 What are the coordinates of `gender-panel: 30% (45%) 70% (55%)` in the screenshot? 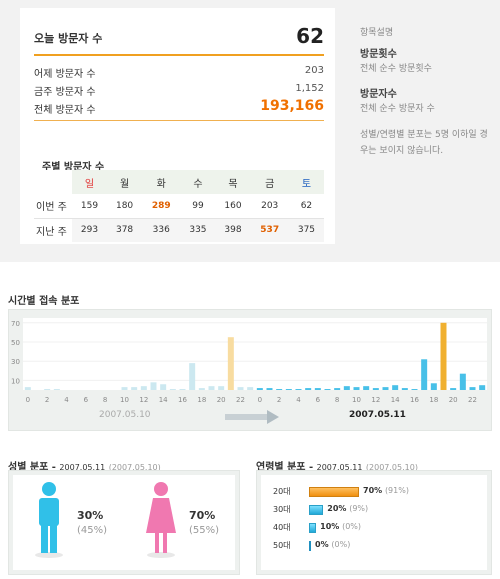 It's located at (124, 522).